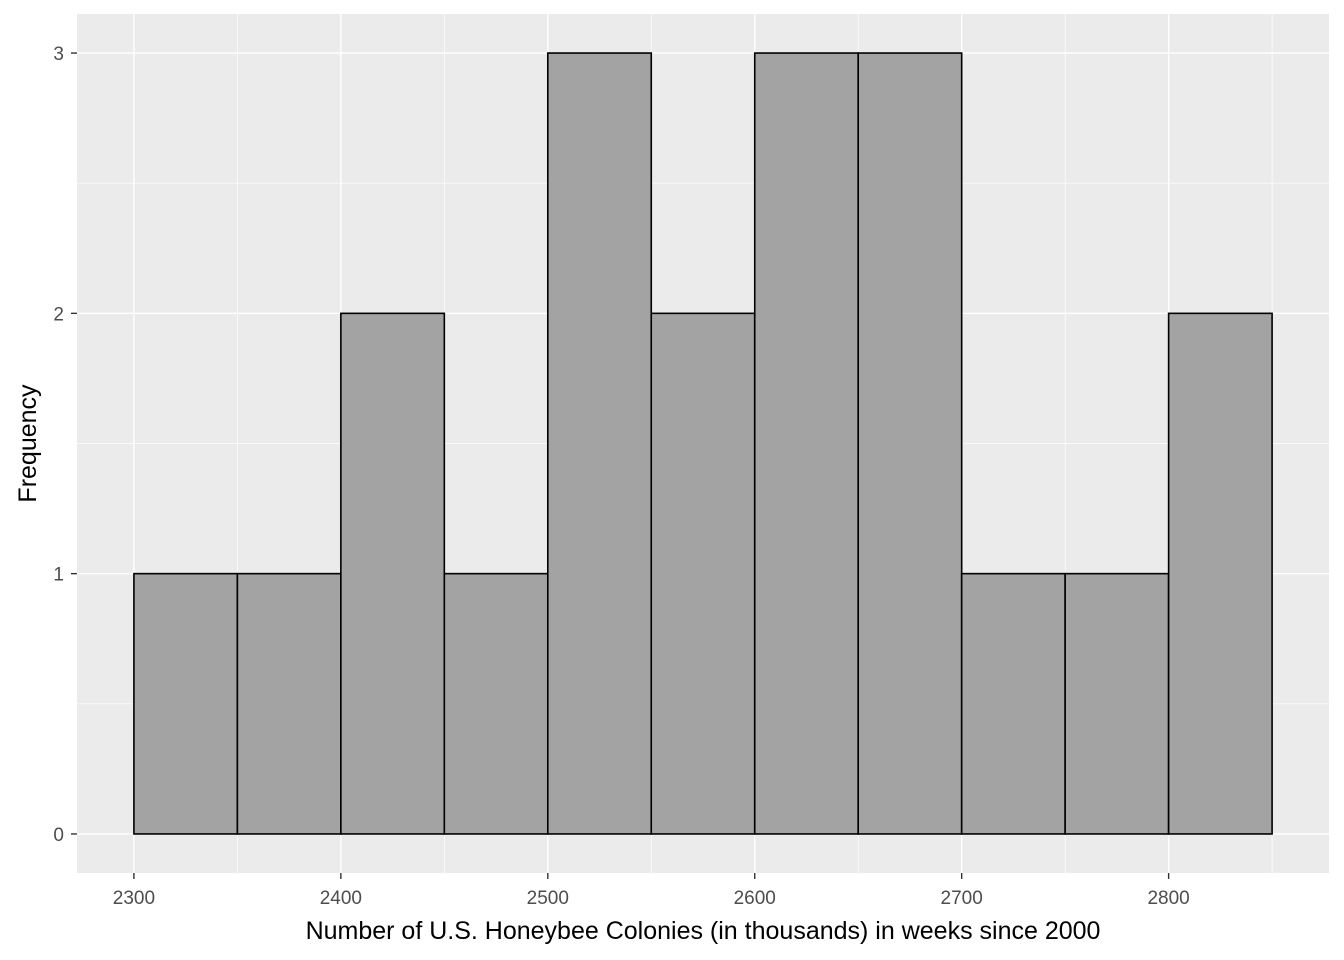 The image size is (1344, 960). What do you see at coordinates (651, 891) in the screenshot?
I see `x-axis-ticks: 2300 2400 2500 2600 2700 2800` at bounding box center [651, 891].